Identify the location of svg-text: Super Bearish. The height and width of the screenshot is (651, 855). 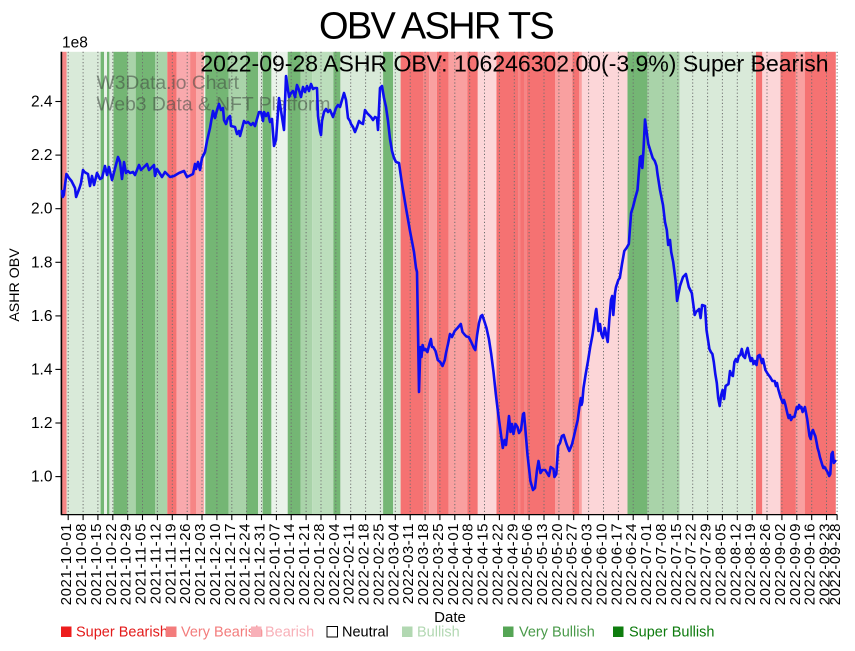
(122, 633).